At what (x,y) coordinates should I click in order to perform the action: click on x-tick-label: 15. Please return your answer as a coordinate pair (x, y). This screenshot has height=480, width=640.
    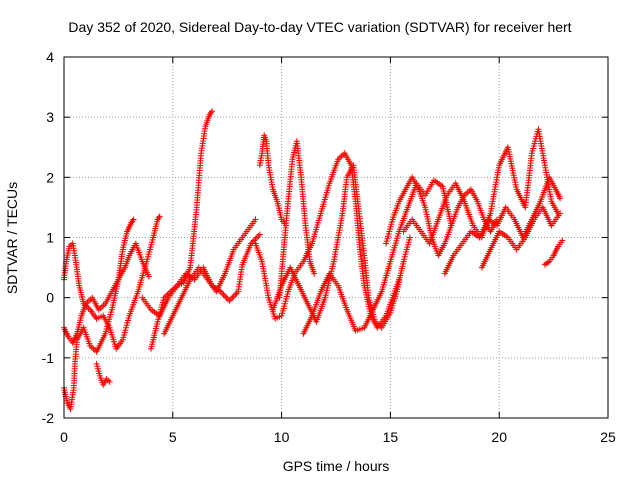
    Looking at the image, I should click on (391, 437).